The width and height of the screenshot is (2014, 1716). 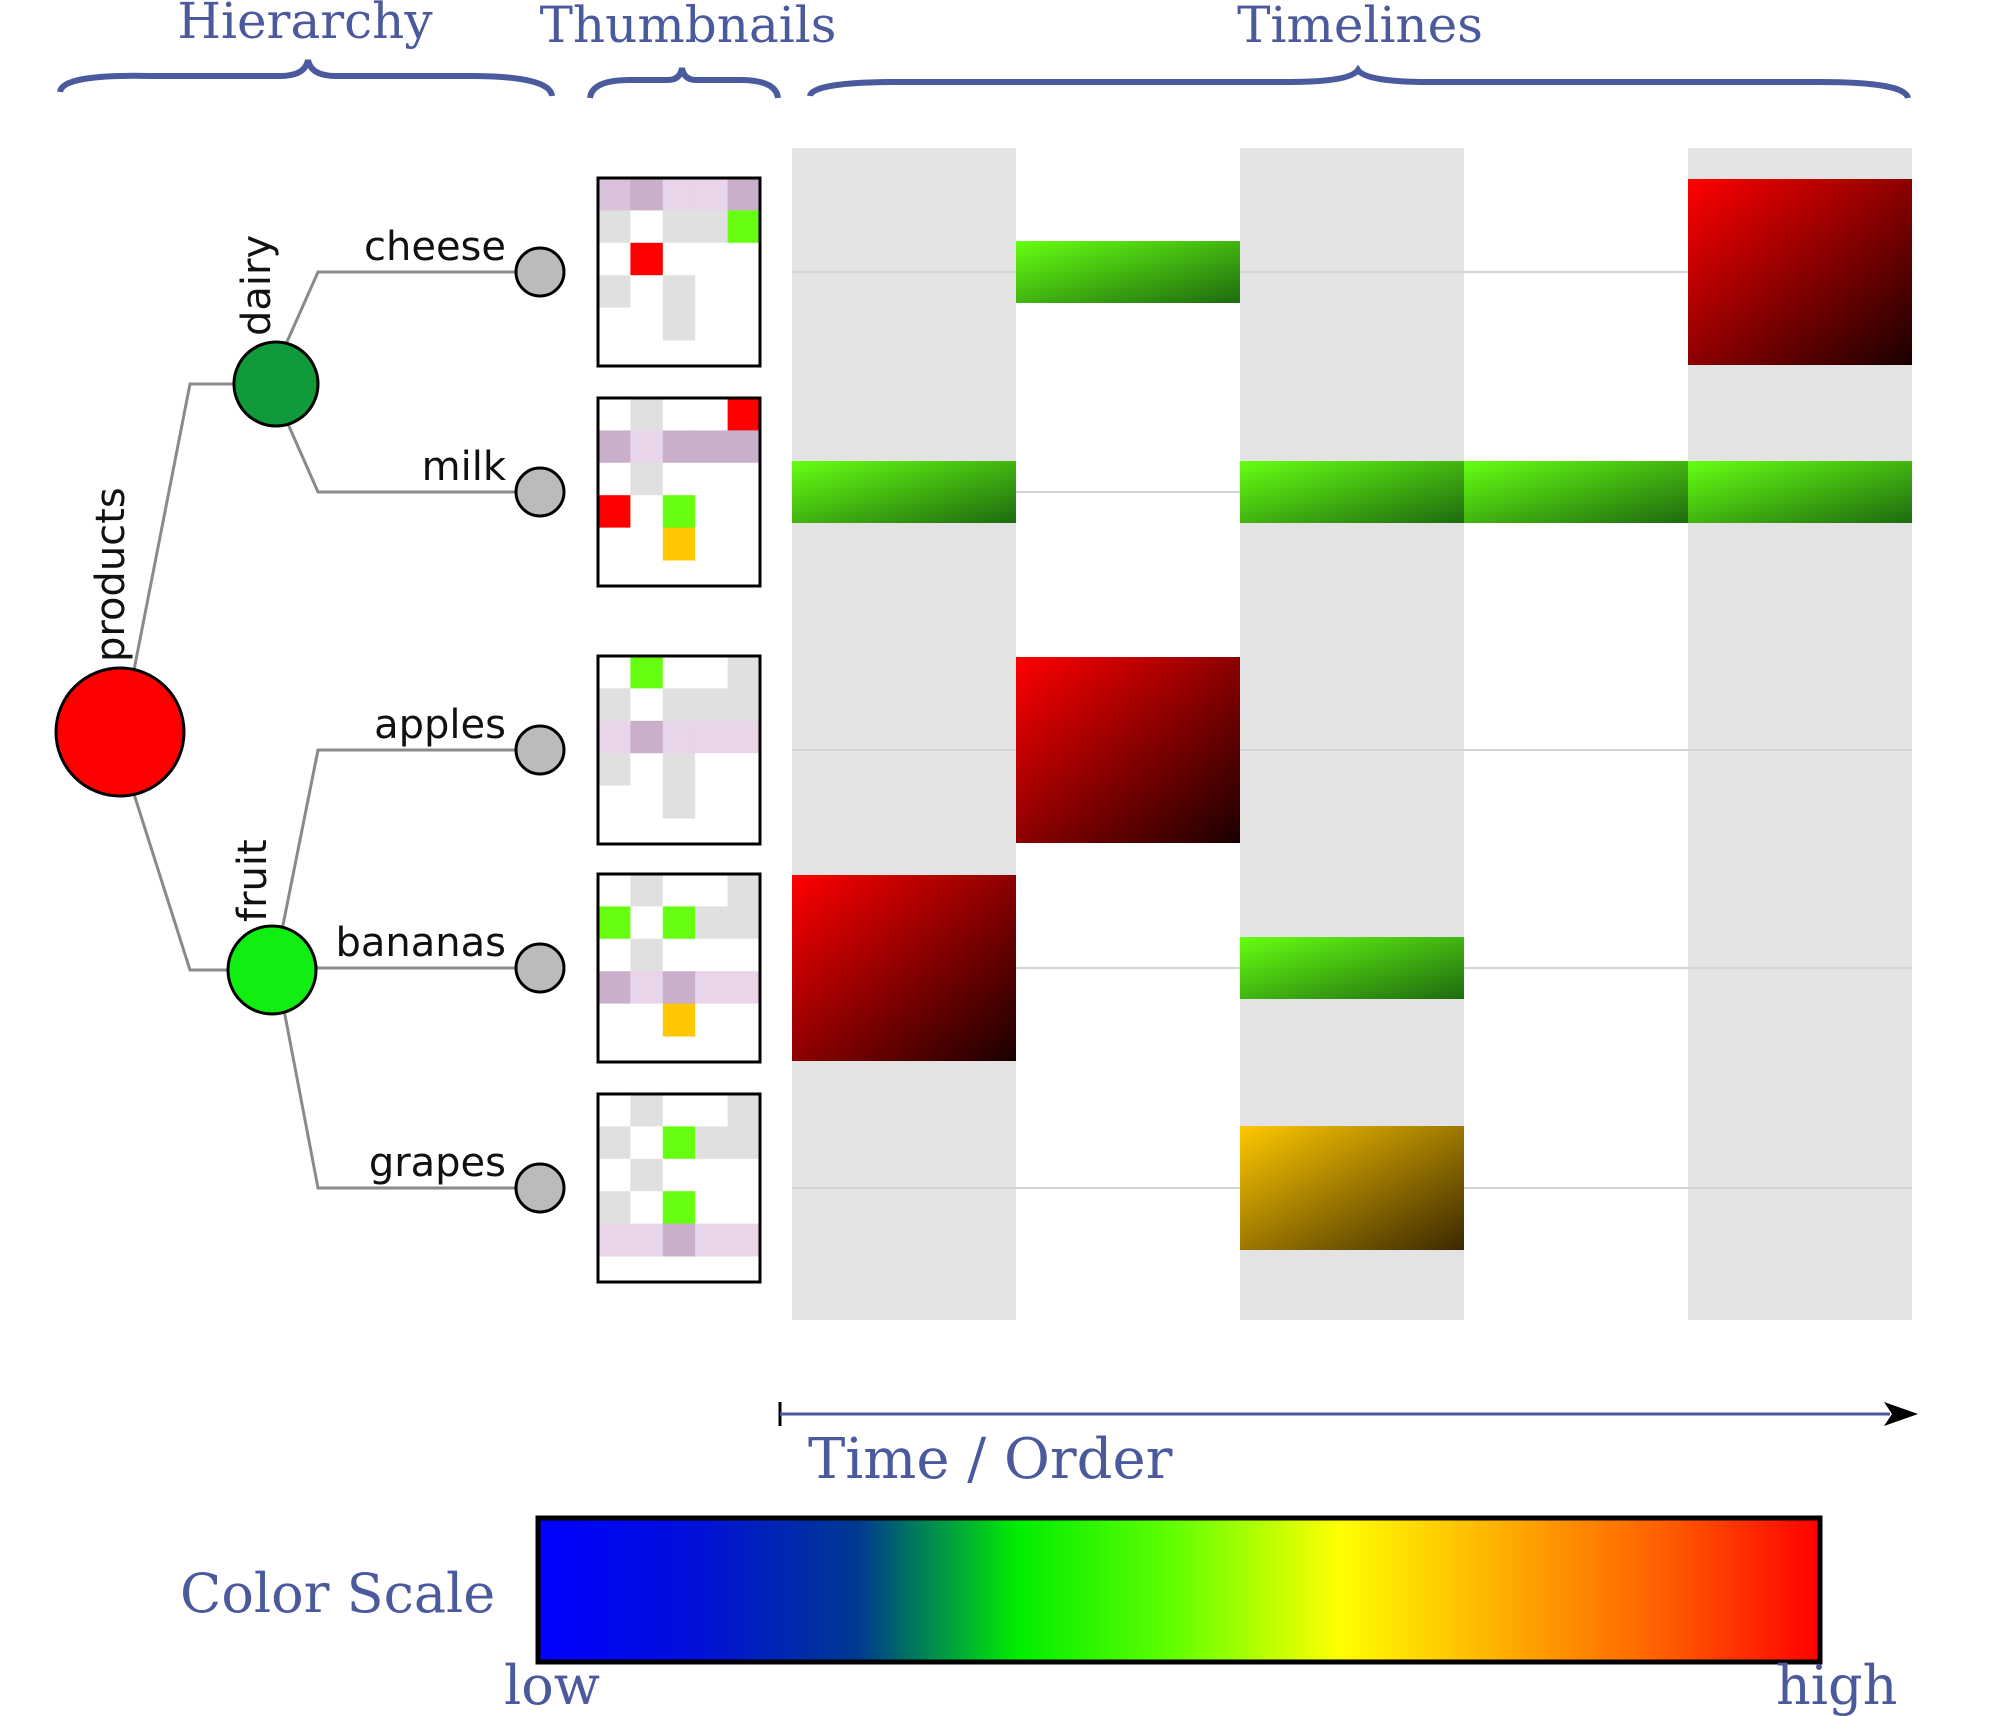 What do you see at coordinates (540, 492) in the screenshot?
I see `leaf-node-milk` at bounding box center [540, 492].